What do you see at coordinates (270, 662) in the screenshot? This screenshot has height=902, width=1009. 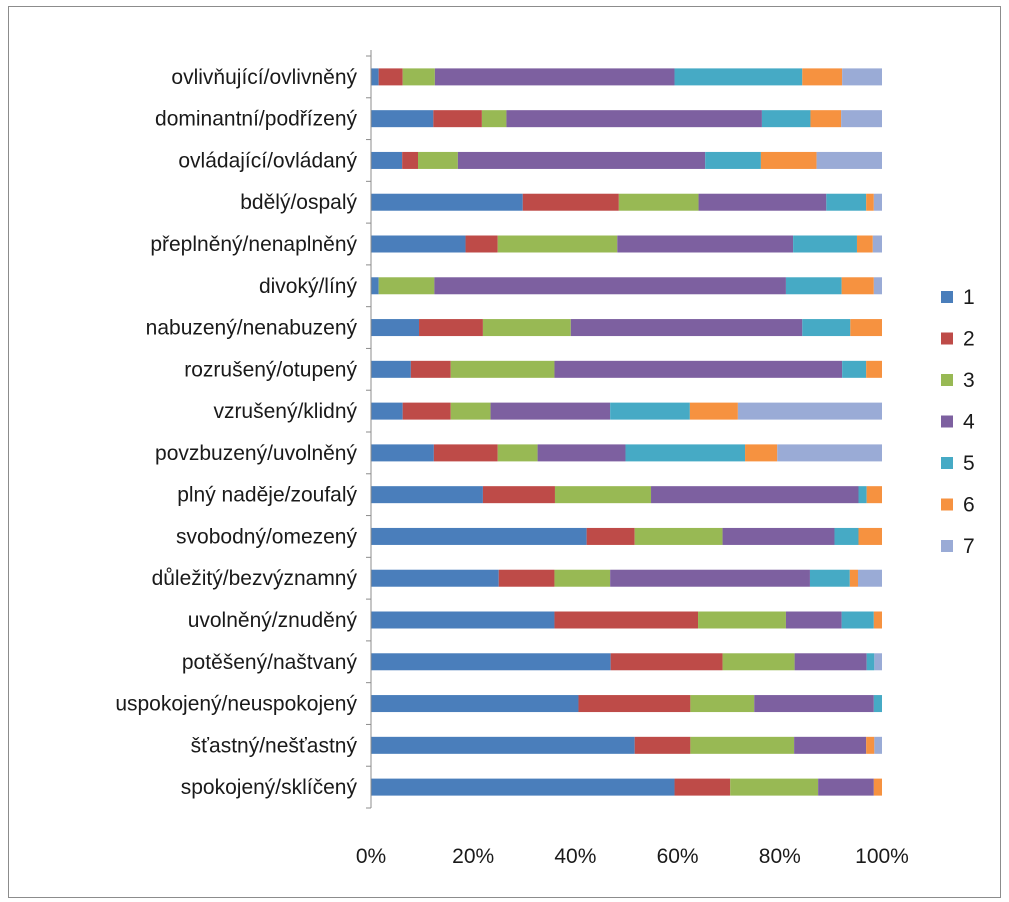 I see `category-label: potěšený/naštvaný` at bounding box center [270, 662].